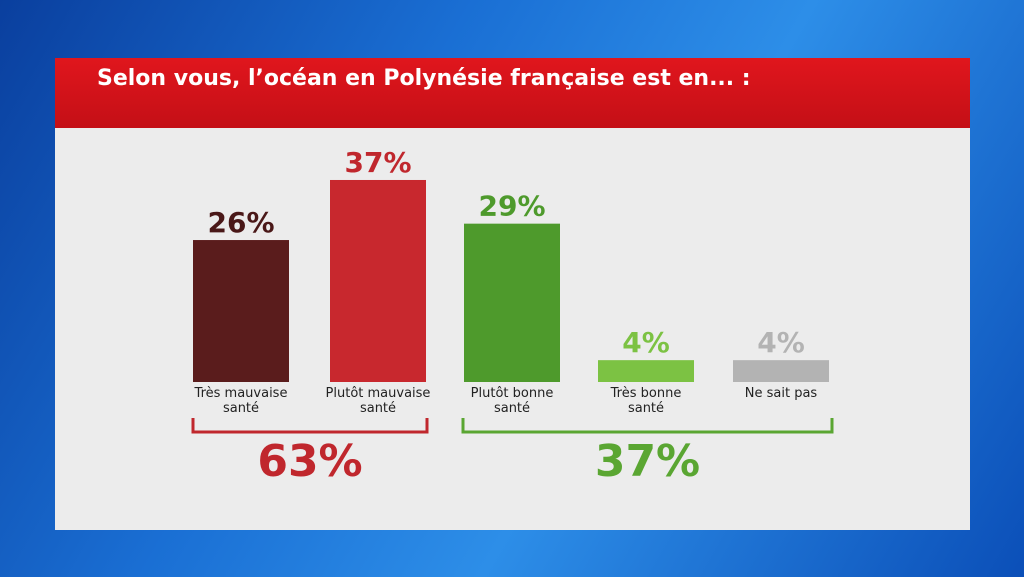  What do you see at coordinates (781, 393) in the screenshot?
I see `category-label: Ne sait pas` at bounding box center [781, 393].